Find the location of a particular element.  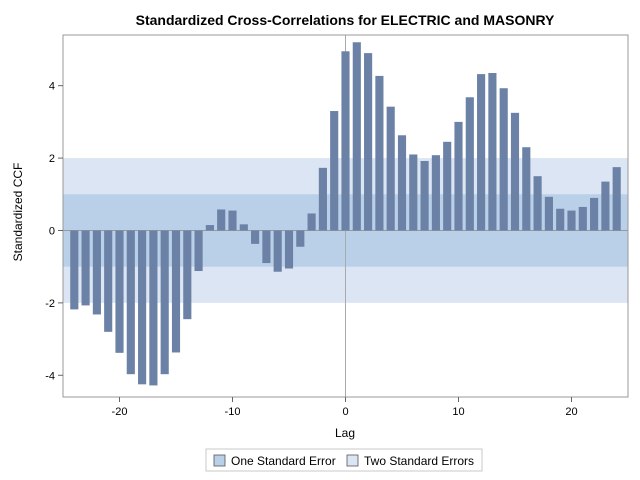

legend-box is located at coordinates (344, 460).